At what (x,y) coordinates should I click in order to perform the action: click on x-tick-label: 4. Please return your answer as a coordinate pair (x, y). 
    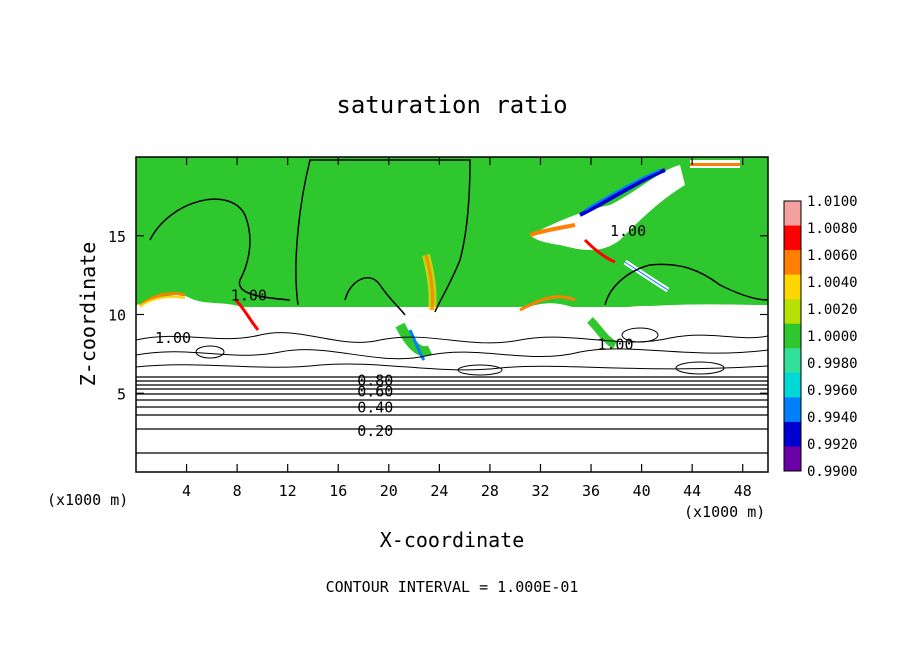
    Looking at the image, I should click on (186, 491).